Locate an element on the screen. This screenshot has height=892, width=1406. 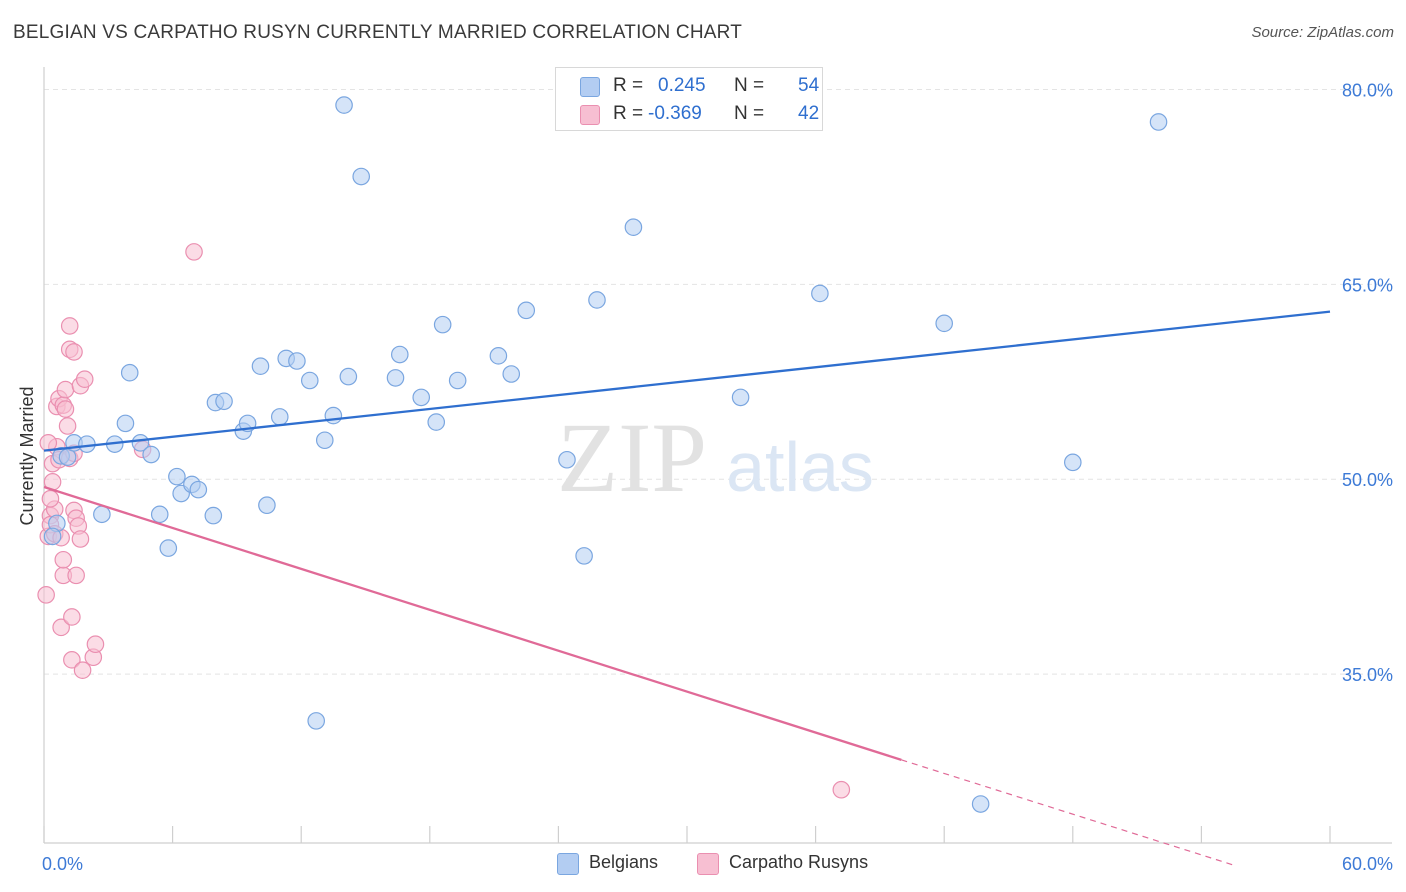
legend-n-value: 42 is located at coordinates (809, 113).